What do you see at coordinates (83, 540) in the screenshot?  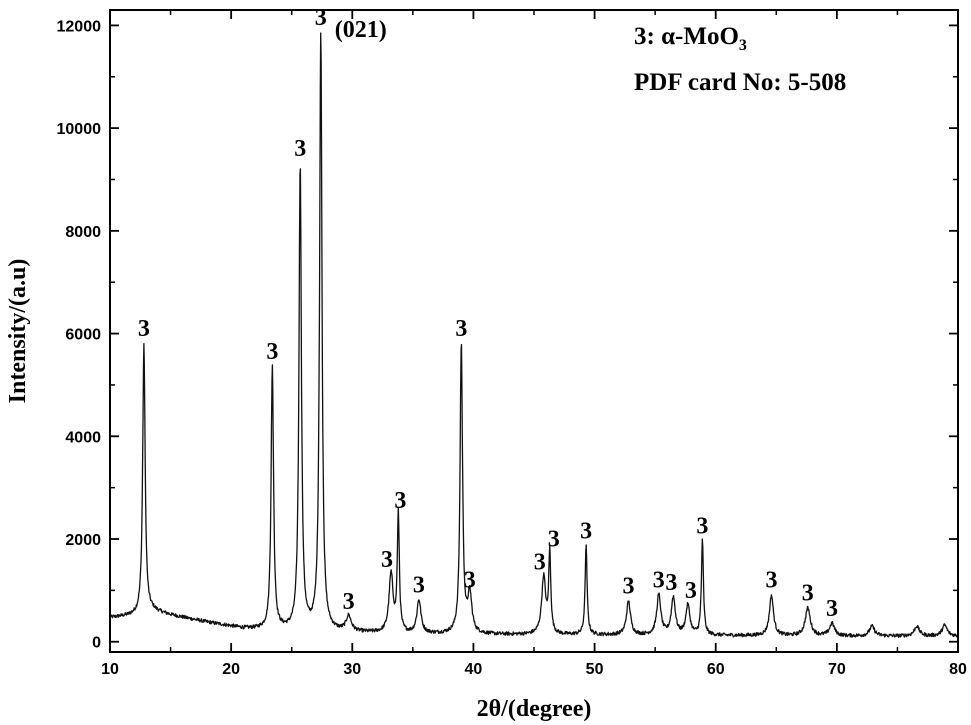 I see `y-tick-label: 2000` at bounding box center [83, 540].